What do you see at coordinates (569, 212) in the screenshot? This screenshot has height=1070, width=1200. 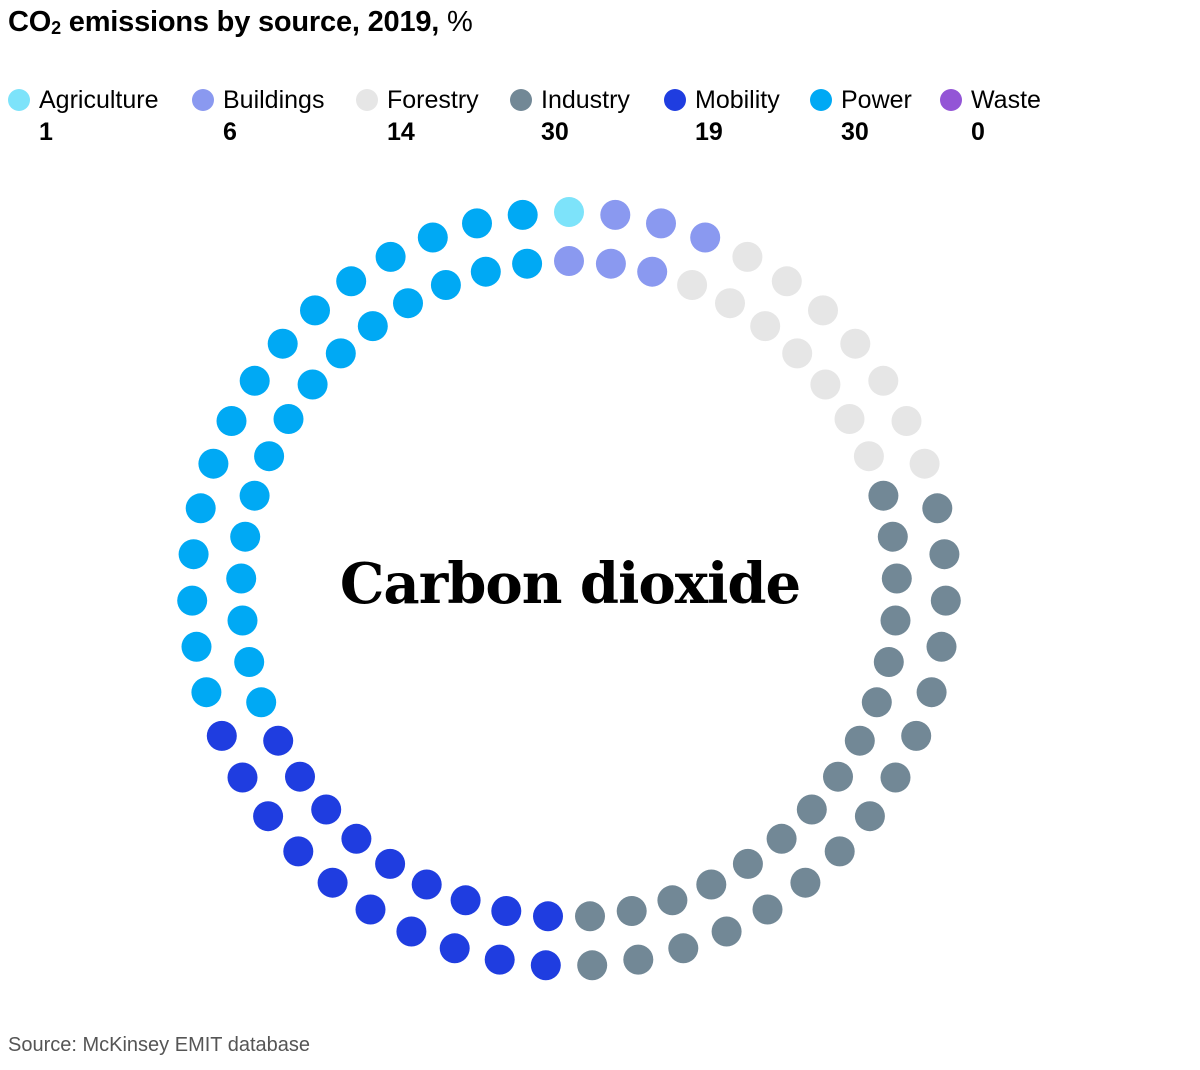 I see `dot-agriculture` at bounding box center [569, 212].